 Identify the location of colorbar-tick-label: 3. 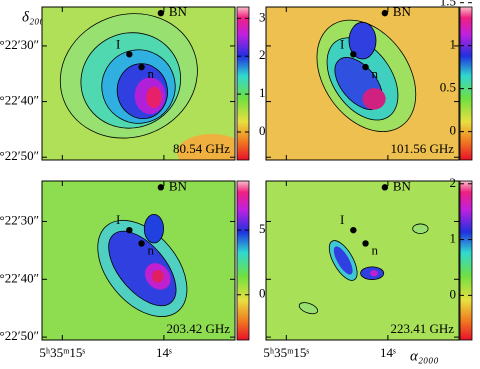
(262, 16).